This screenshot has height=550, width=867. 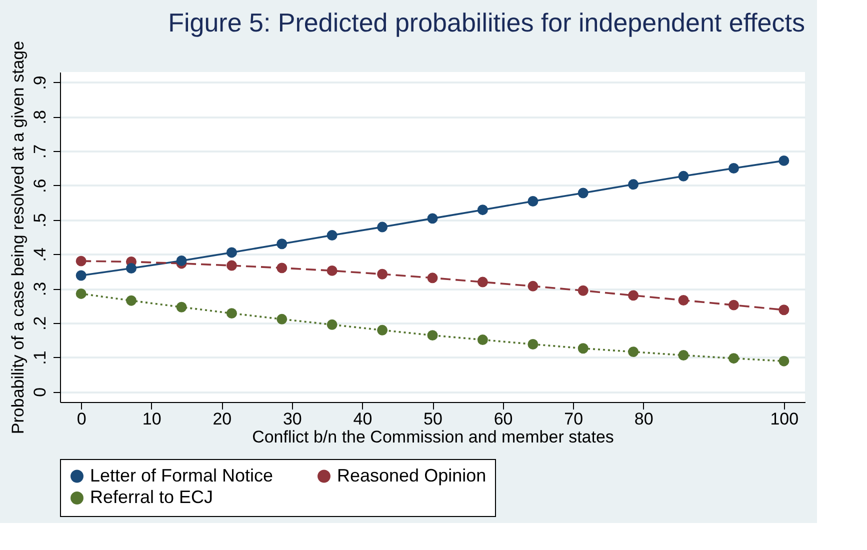 What do you see at coordinates (574, 419) in the screenshot?
I see `x-tick-label: 70` at bounding box center [574, 419].